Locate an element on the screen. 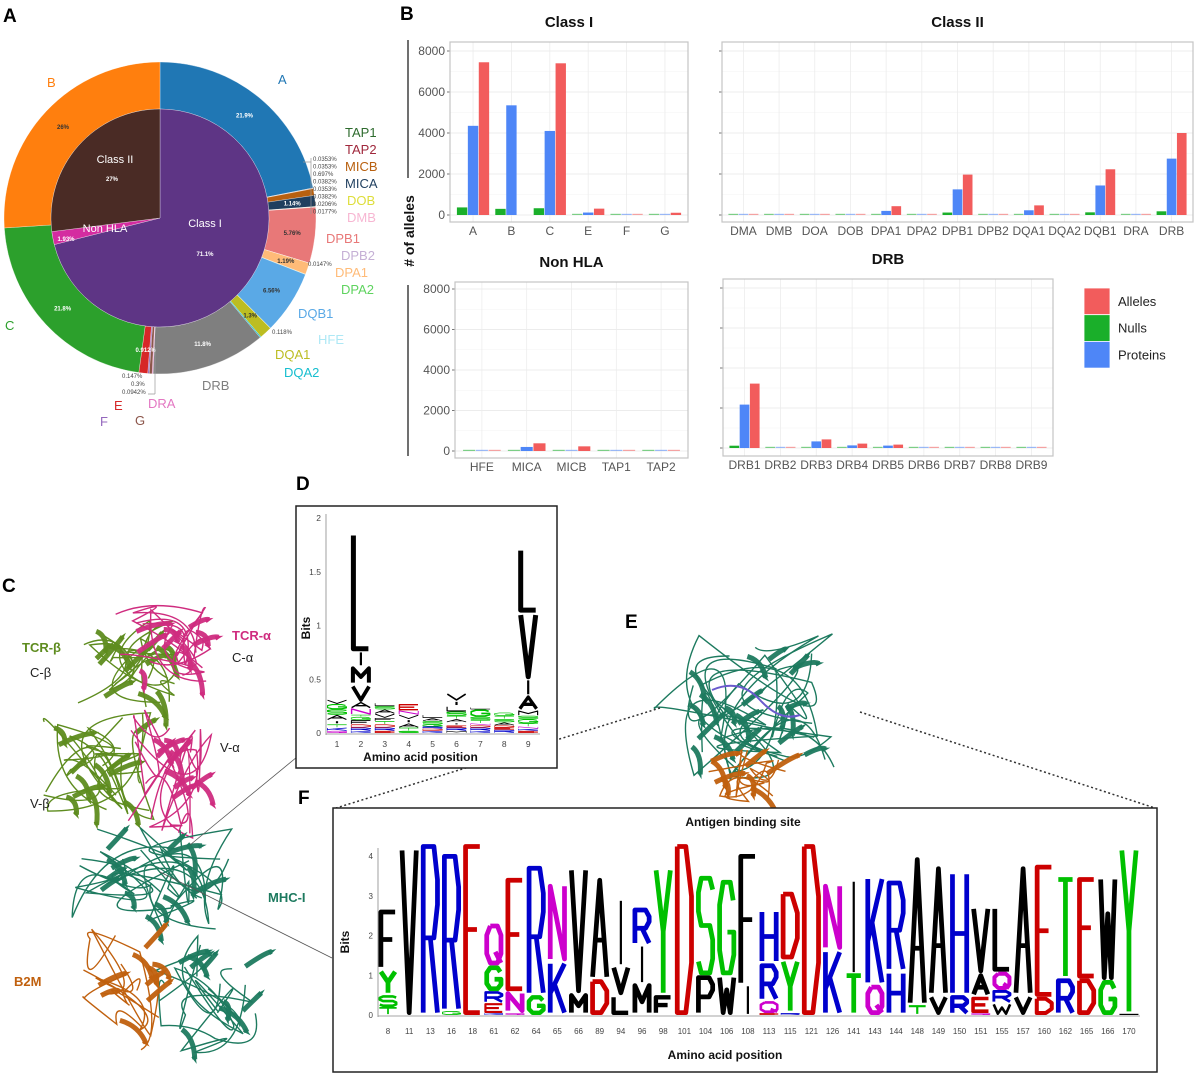 The height and width of the screenshot is (1073, 1200). x-tick-label: C is located at coordinates (549, 231).